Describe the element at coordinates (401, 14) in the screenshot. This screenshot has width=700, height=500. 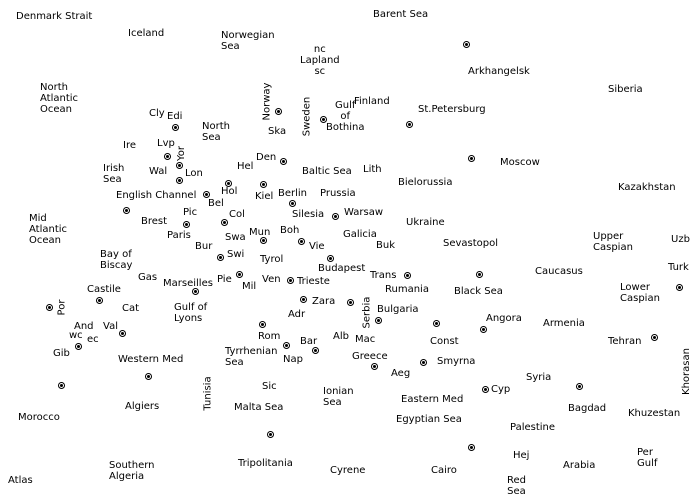
I see `region-label-barent-sea: Barent Sea` at that location.